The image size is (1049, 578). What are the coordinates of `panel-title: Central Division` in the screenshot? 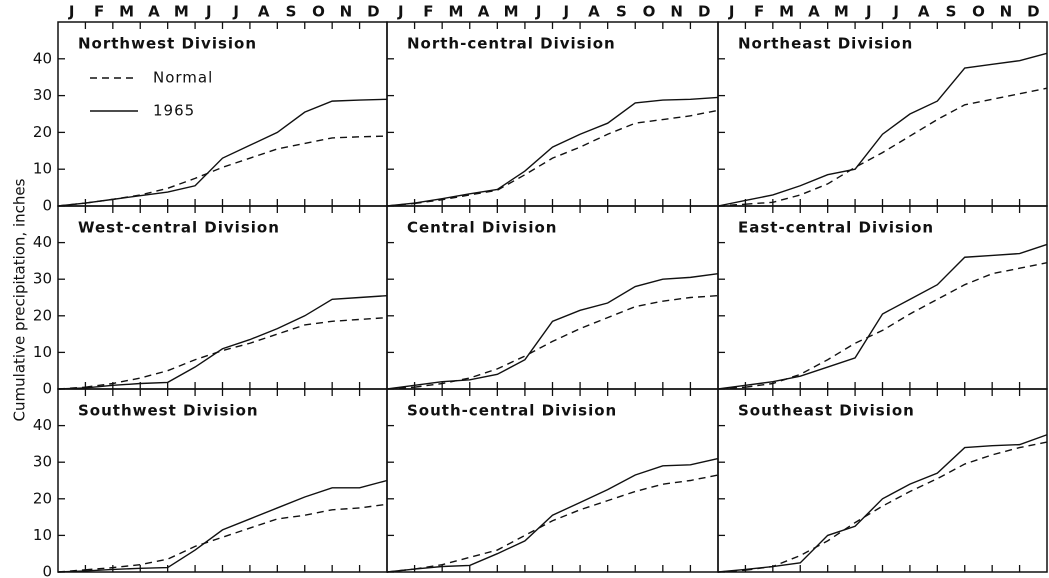 It's located at (482, 228).